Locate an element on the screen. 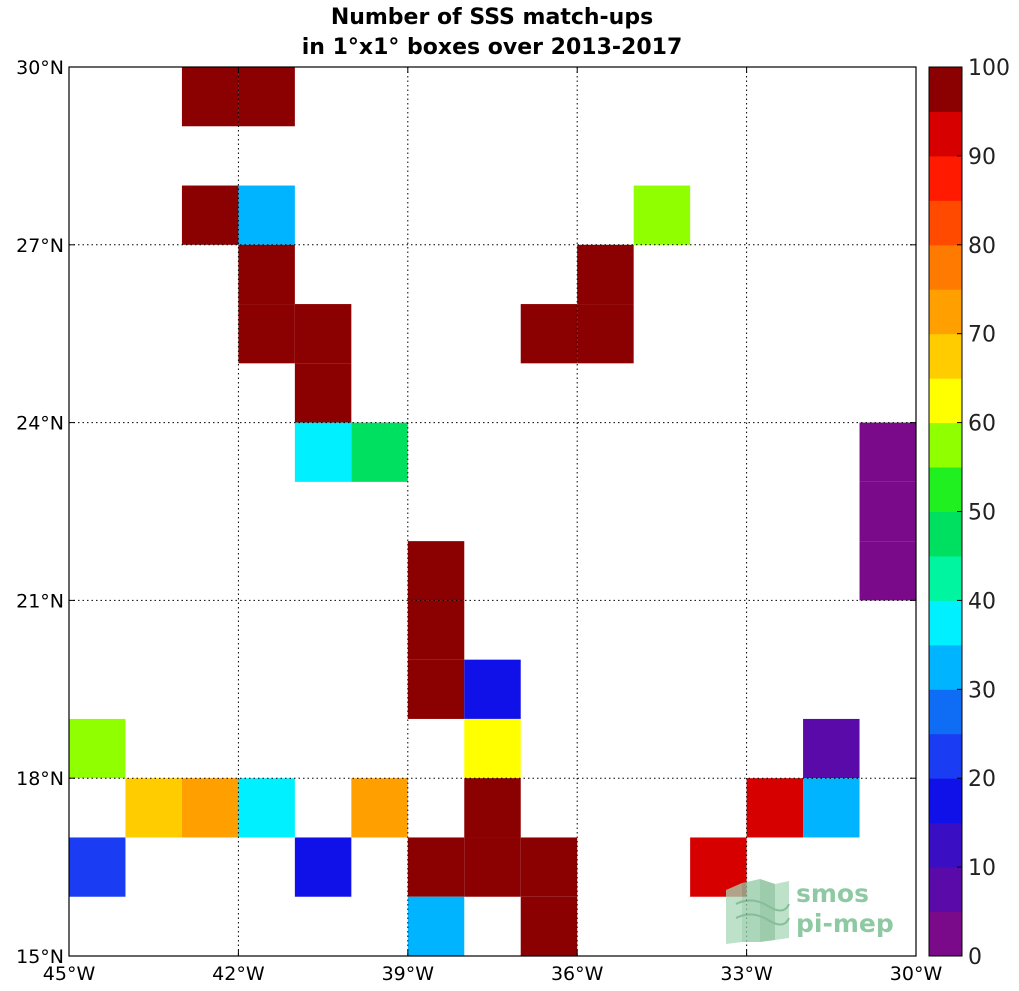 The image size is (1019, 991). colorbar-tick-label: 60 is located at coordinates (982, 424).